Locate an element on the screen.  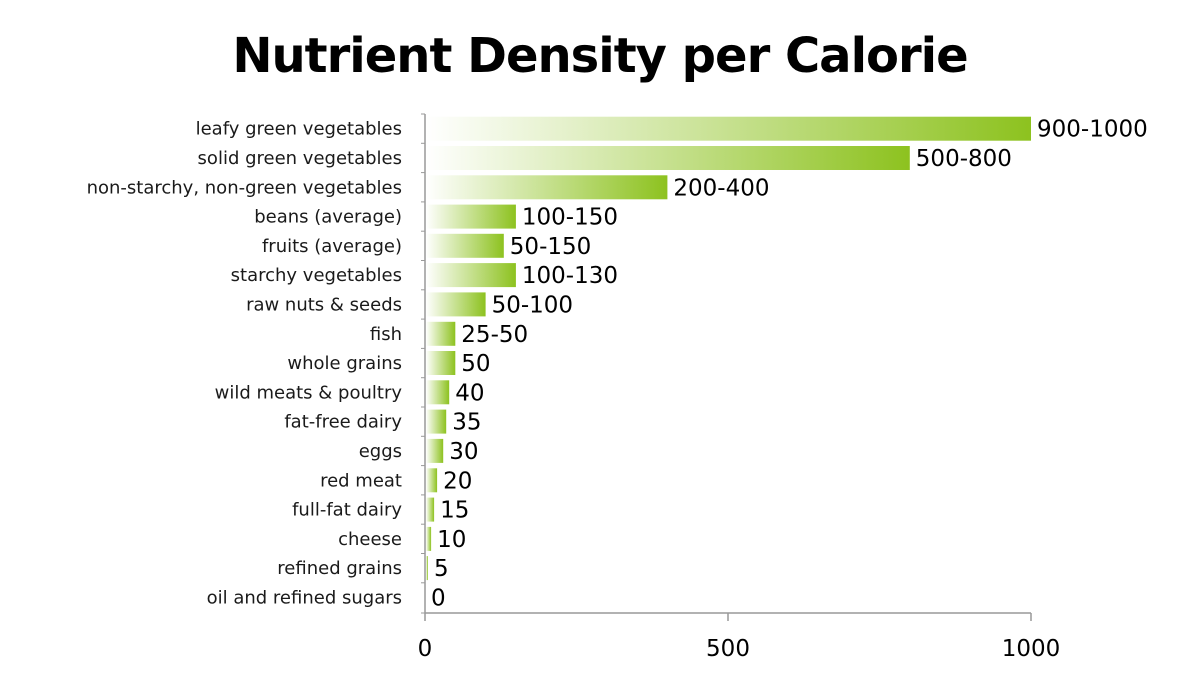
value-label: 40 is located at coordinates (469, 393).